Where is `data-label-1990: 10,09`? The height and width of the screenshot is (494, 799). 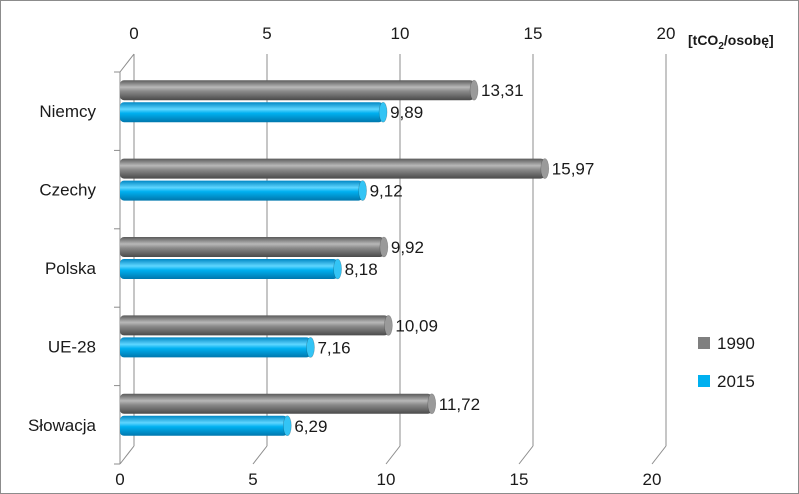 data-label-1990: 10,09 is located at coordinates (416, 325).